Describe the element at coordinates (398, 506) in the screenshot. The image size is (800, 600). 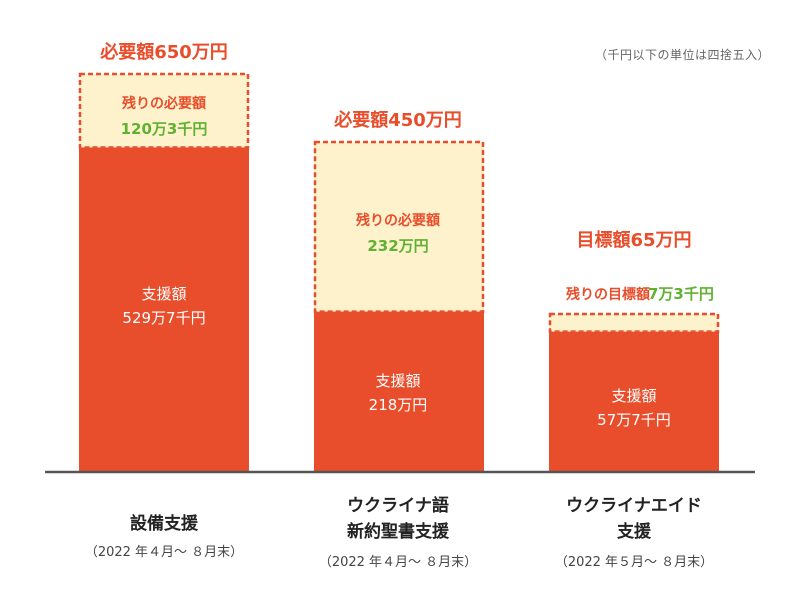
I see `bar-2-category-name-line-1: ウクライナ語` at that location.